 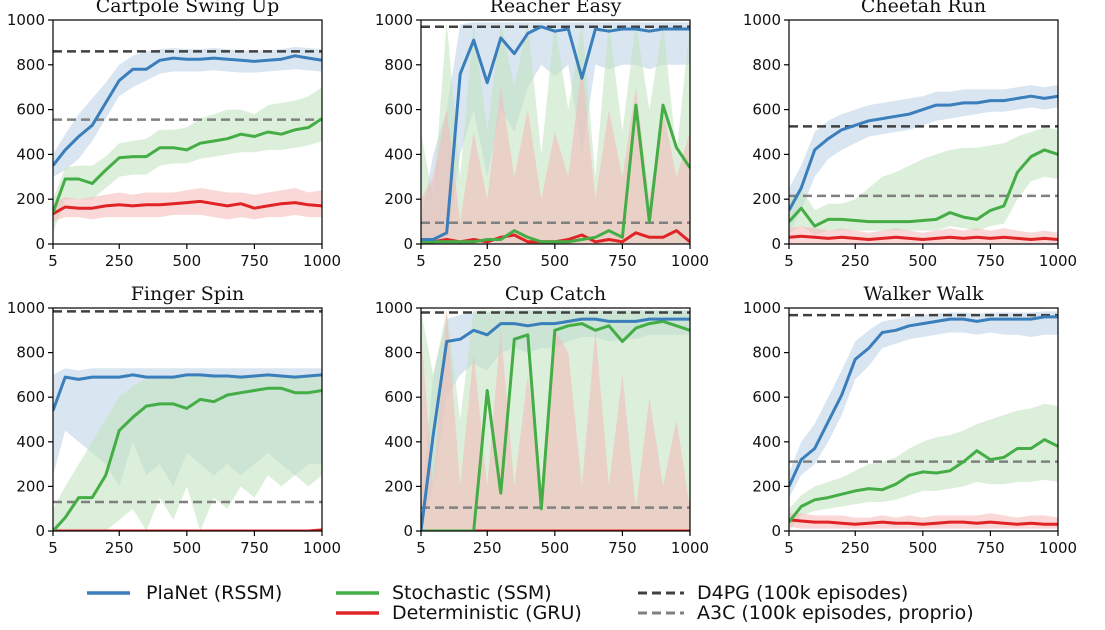 I want to click on legend-label-stochastic: Stochastic (SSM), so click(x=472, y=593).